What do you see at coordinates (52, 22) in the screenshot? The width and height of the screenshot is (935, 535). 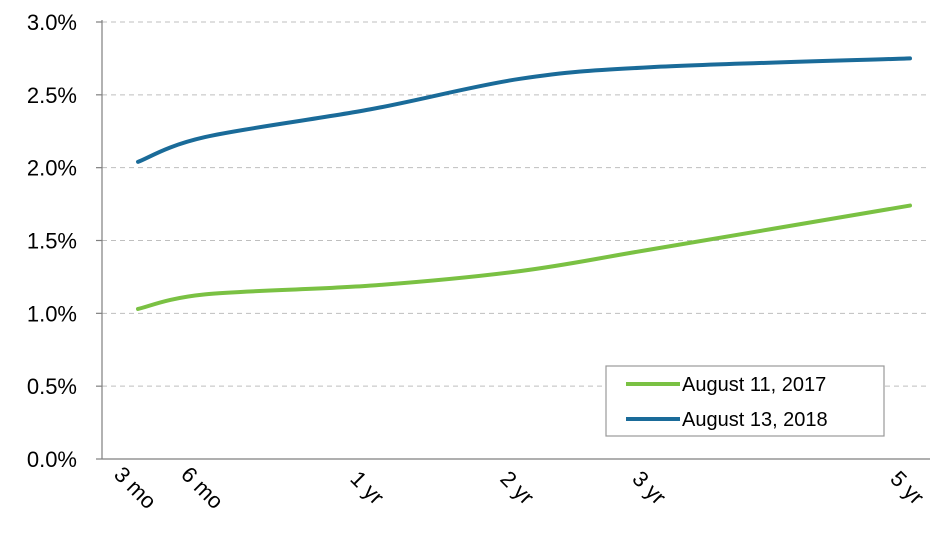 I see `y-tick-label: 3.0%` at bounding box center [52, 22].